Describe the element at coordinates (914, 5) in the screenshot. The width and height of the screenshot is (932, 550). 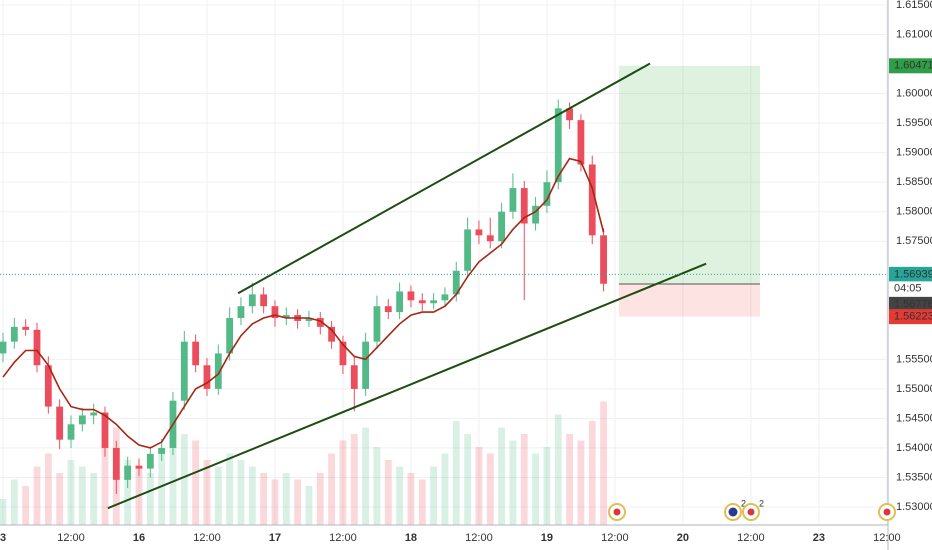
I see `y-tick-label: 1.61500` at that location.